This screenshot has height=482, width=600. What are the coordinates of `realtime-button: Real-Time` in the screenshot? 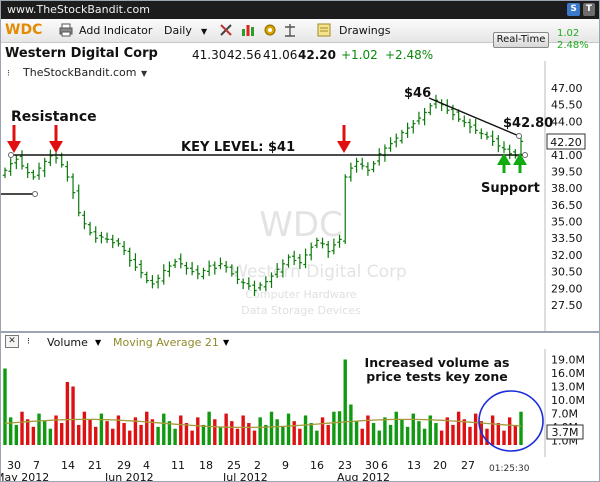 It's located at (521, 40).